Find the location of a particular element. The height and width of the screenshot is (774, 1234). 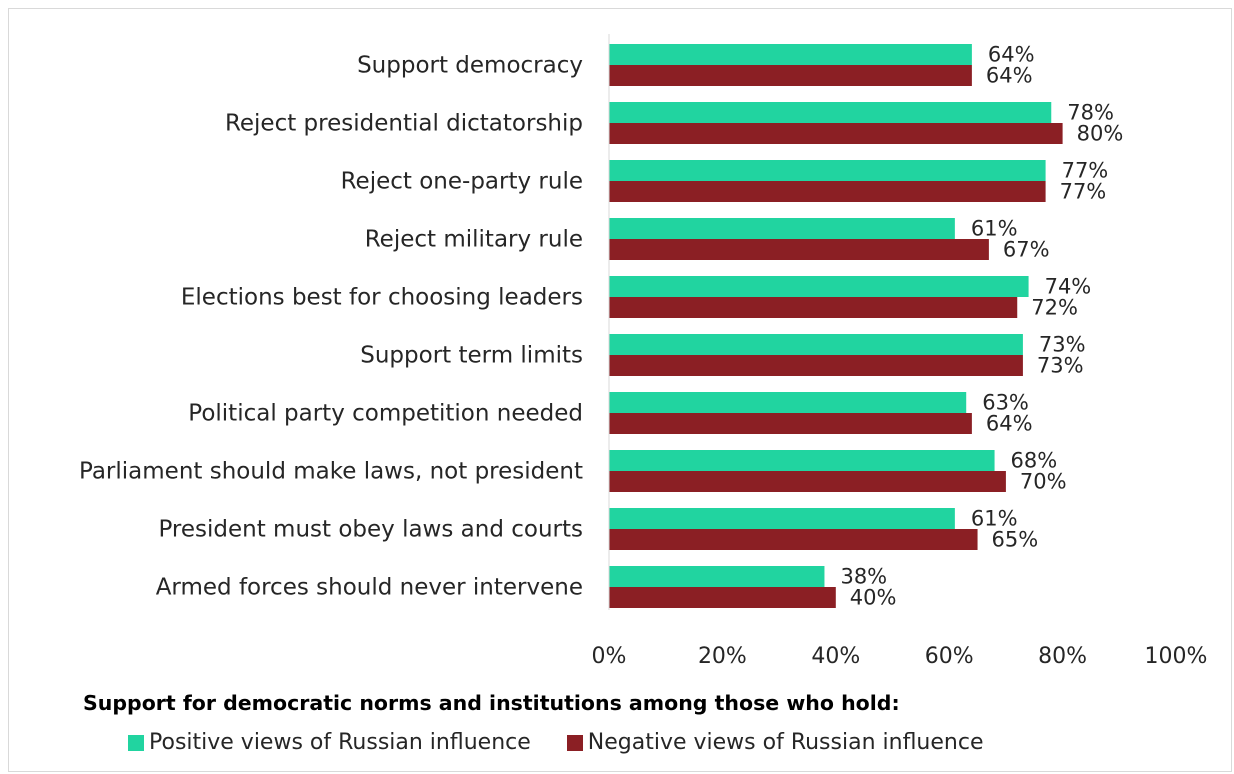

legend-item-negative: Negative views of Russian influence is located at coordinates (775, 742).